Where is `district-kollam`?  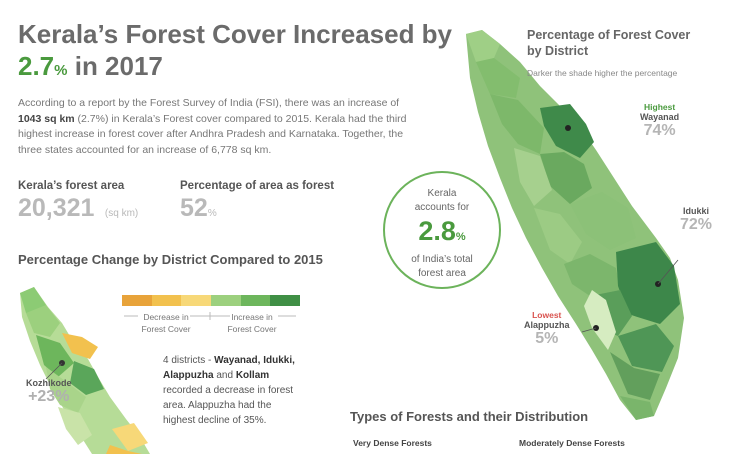 district-kollam is located at coordinates (635, 376).